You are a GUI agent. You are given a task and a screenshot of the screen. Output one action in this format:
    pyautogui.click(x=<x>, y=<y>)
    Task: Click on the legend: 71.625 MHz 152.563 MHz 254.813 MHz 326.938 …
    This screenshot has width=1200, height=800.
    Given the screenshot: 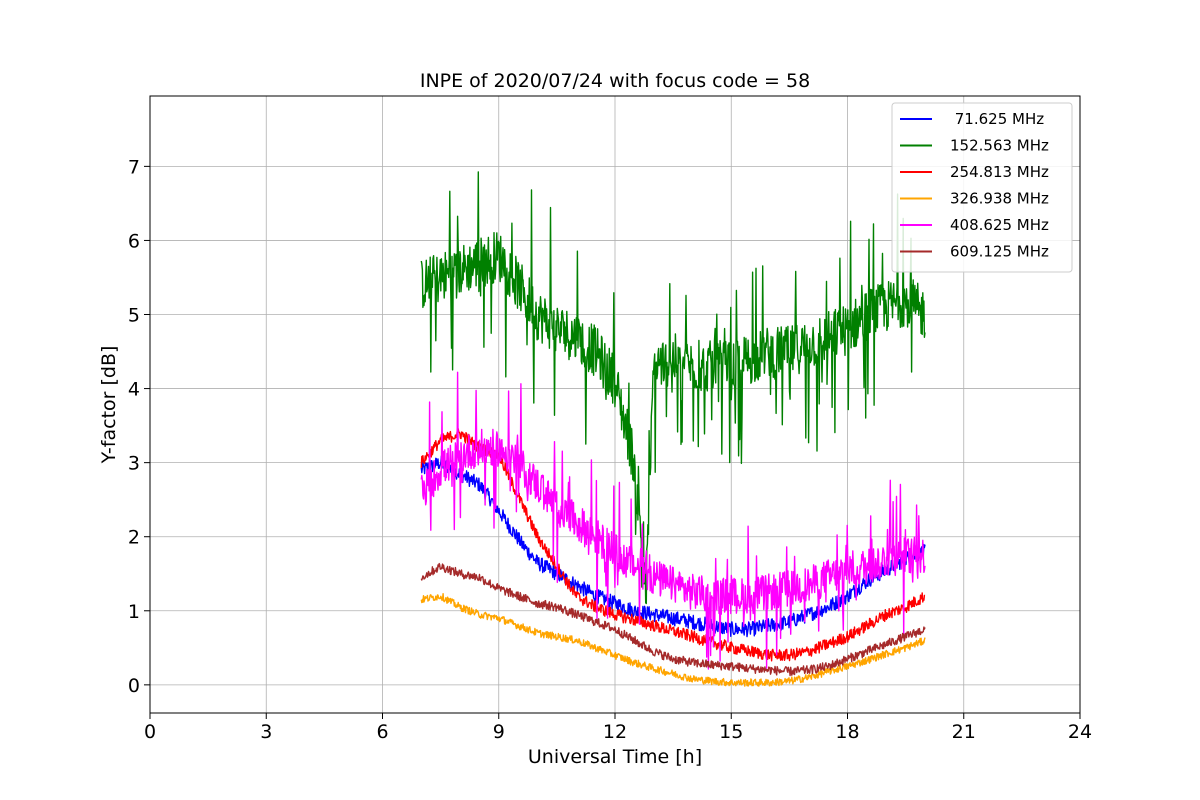 What is the action you would take?
    pyautogui.click(x=982, y=187)
    